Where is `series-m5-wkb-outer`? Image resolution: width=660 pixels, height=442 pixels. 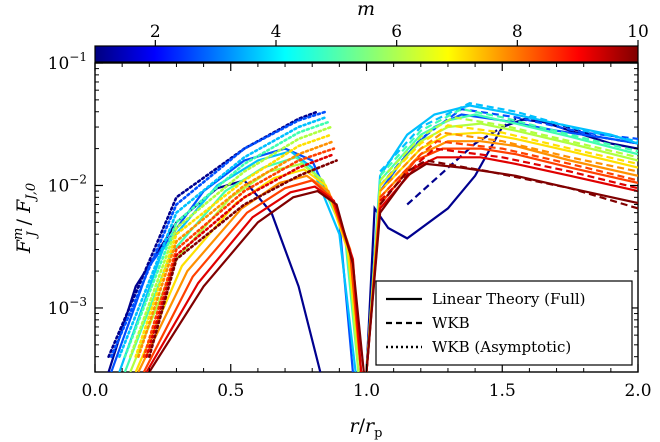 series-m5-wkb-outer is located at coordinates (508, 149).